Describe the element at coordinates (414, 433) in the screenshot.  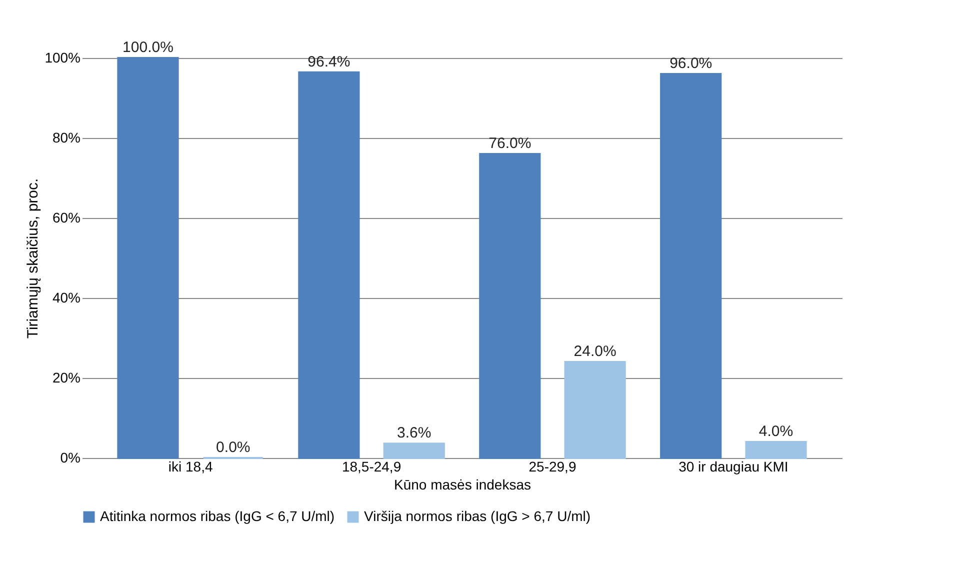
I see `data-label: 3.6%` at that location.